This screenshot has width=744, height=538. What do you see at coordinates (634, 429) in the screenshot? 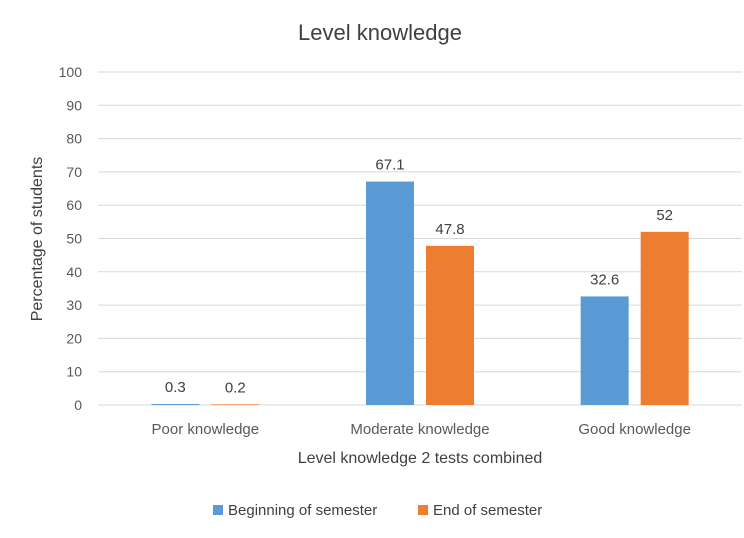
I see `x-category-label: Good knowledge` at bounding box center [634, 429].